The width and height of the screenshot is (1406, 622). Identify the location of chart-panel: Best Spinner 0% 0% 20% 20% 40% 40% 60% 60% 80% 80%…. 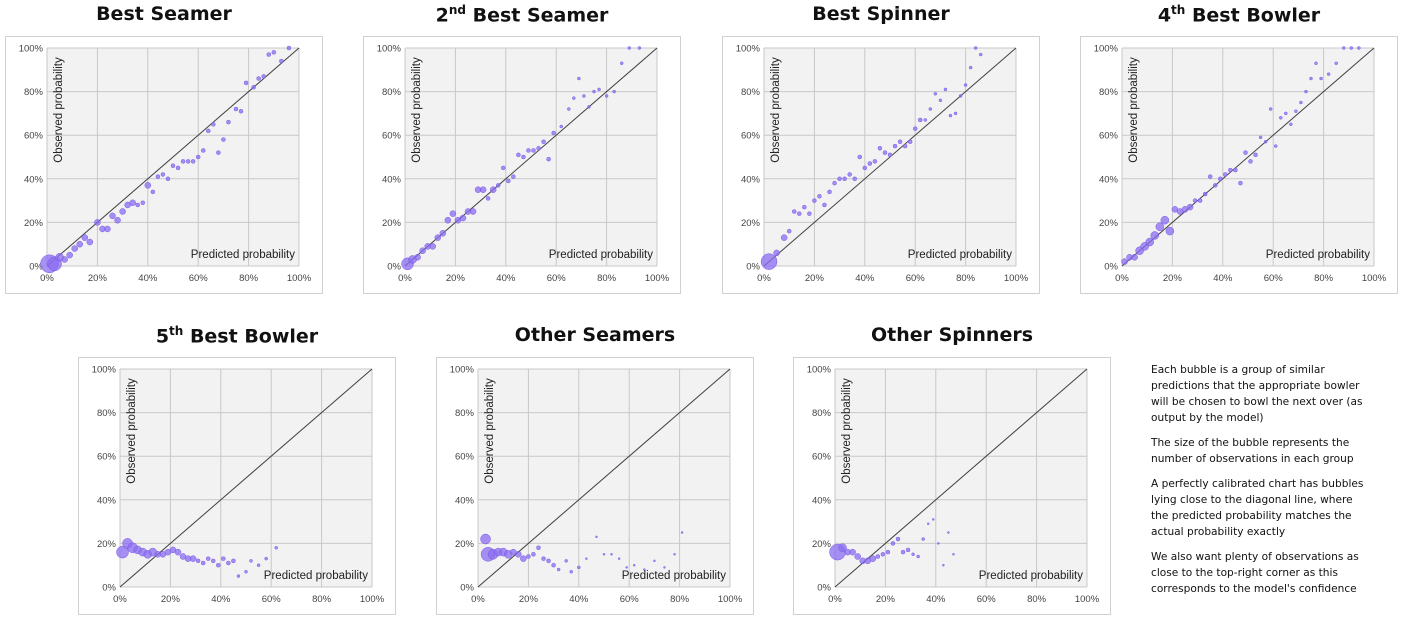
(881, 147).